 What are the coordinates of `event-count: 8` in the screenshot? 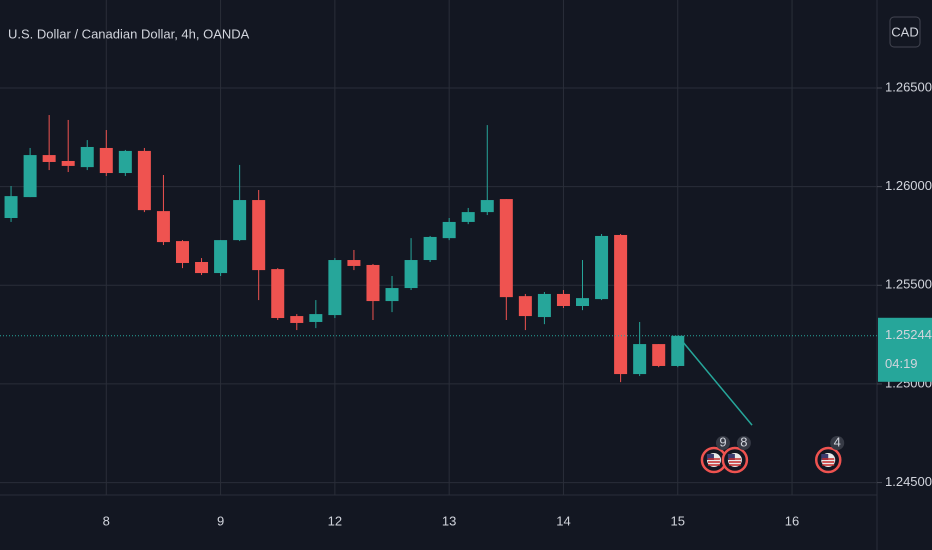 It's located at (743, 441).